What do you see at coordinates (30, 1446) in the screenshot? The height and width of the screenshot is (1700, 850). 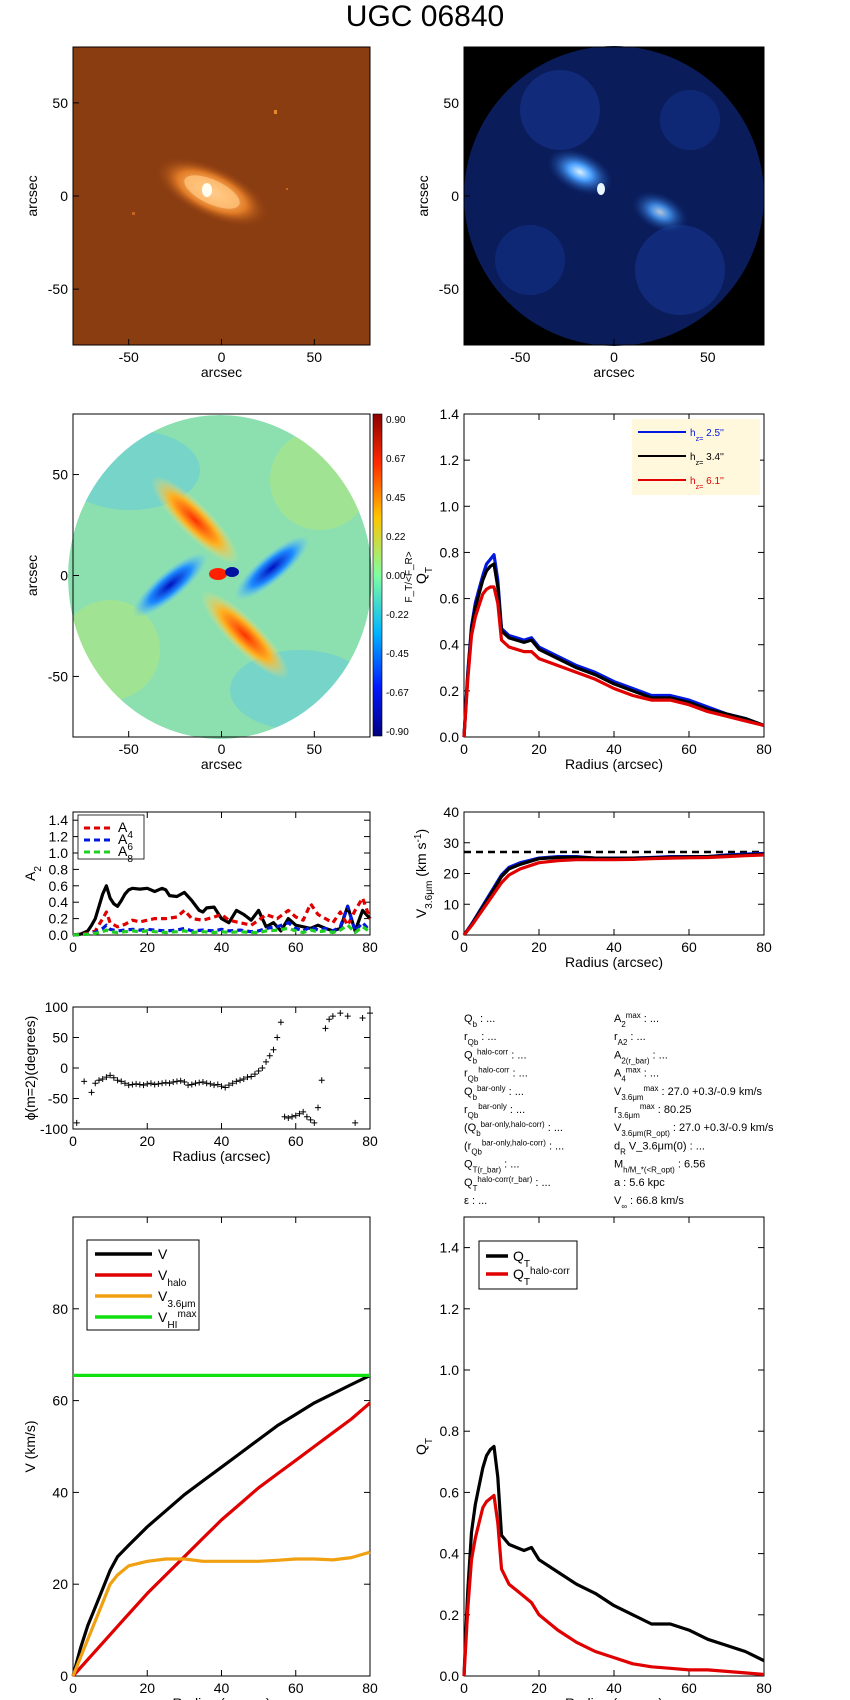 I see `rotation-decomp-ylabel: V (km/s)` at bounding box center [30, 1446].